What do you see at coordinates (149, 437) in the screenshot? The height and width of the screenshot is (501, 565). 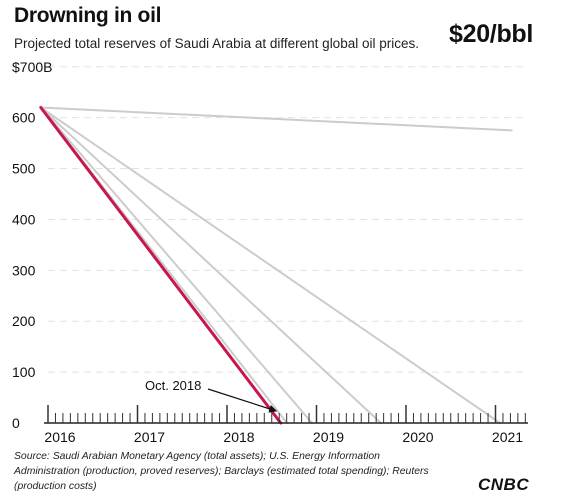 I see `x-tick-label-2017: 2017` at bounding box center [149, 437].